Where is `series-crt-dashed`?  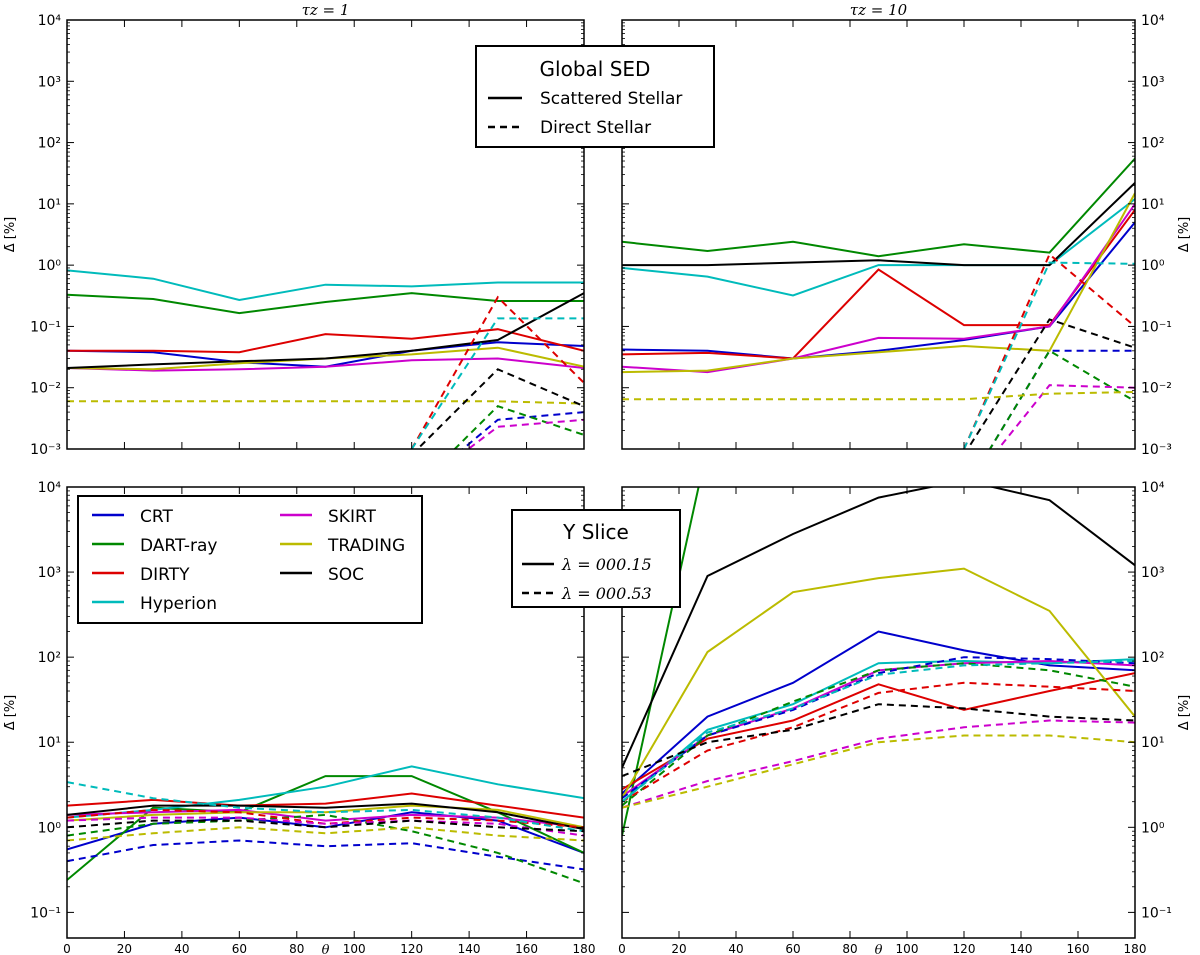
series-crt-dashed is located at coordinates (1061, 399).